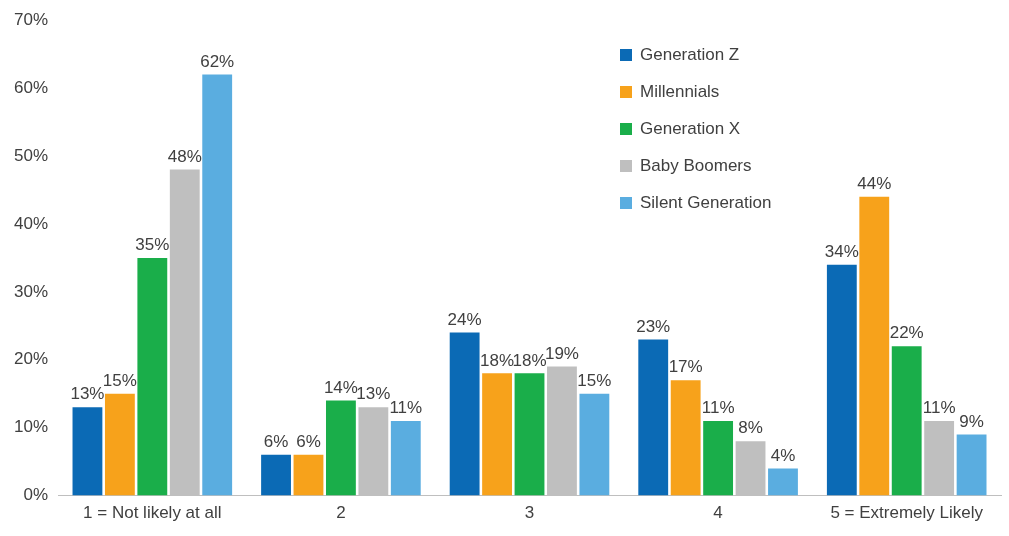 The height and width of the screenshot is (536, 1009). I want to click on data-label: 8%, so click(750, 428).